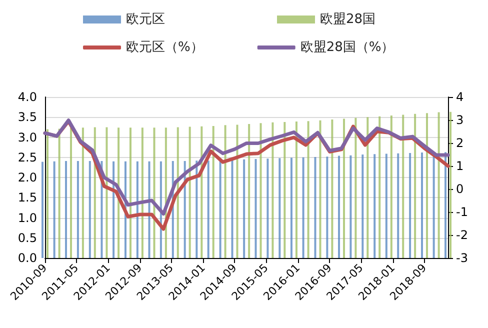  I want to click on legend-label: 欧元区, so click(145, 19).